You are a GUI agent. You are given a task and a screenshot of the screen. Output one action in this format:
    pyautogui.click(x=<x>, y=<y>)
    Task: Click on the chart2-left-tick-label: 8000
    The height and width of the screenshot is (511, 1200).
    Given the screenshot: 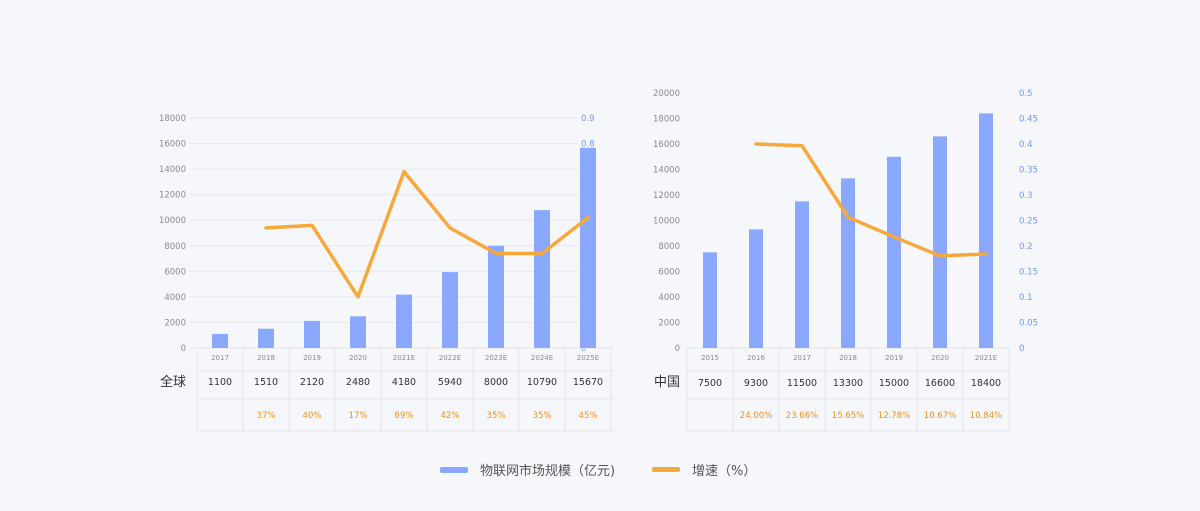 What is the action you would take?
    pyautogui.click(x=669, y=247)
    